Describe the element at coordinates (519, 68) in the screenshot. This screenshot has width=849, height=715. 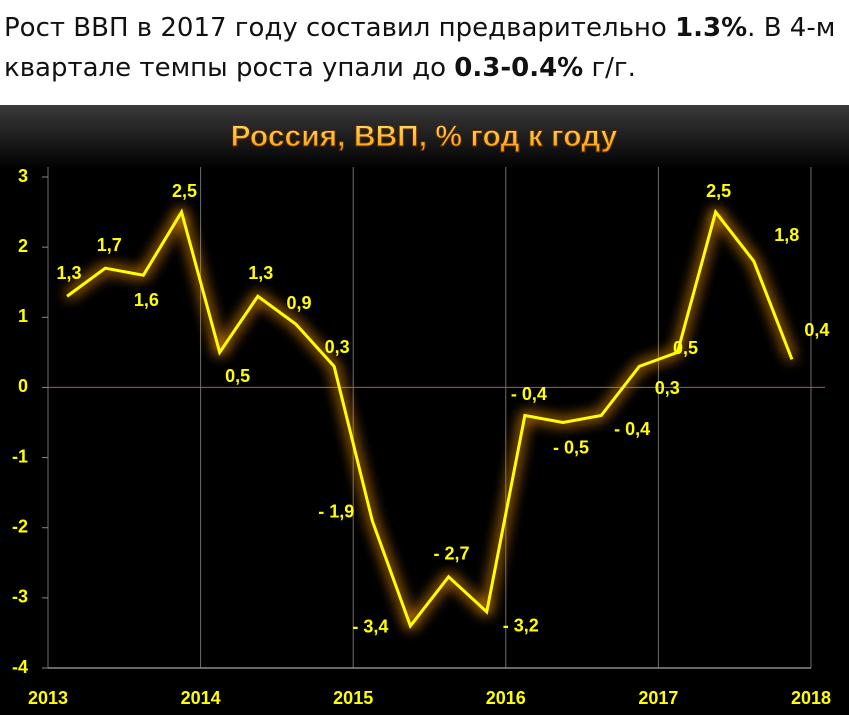
I see `header-text: 0.3-0.4%` at that location.